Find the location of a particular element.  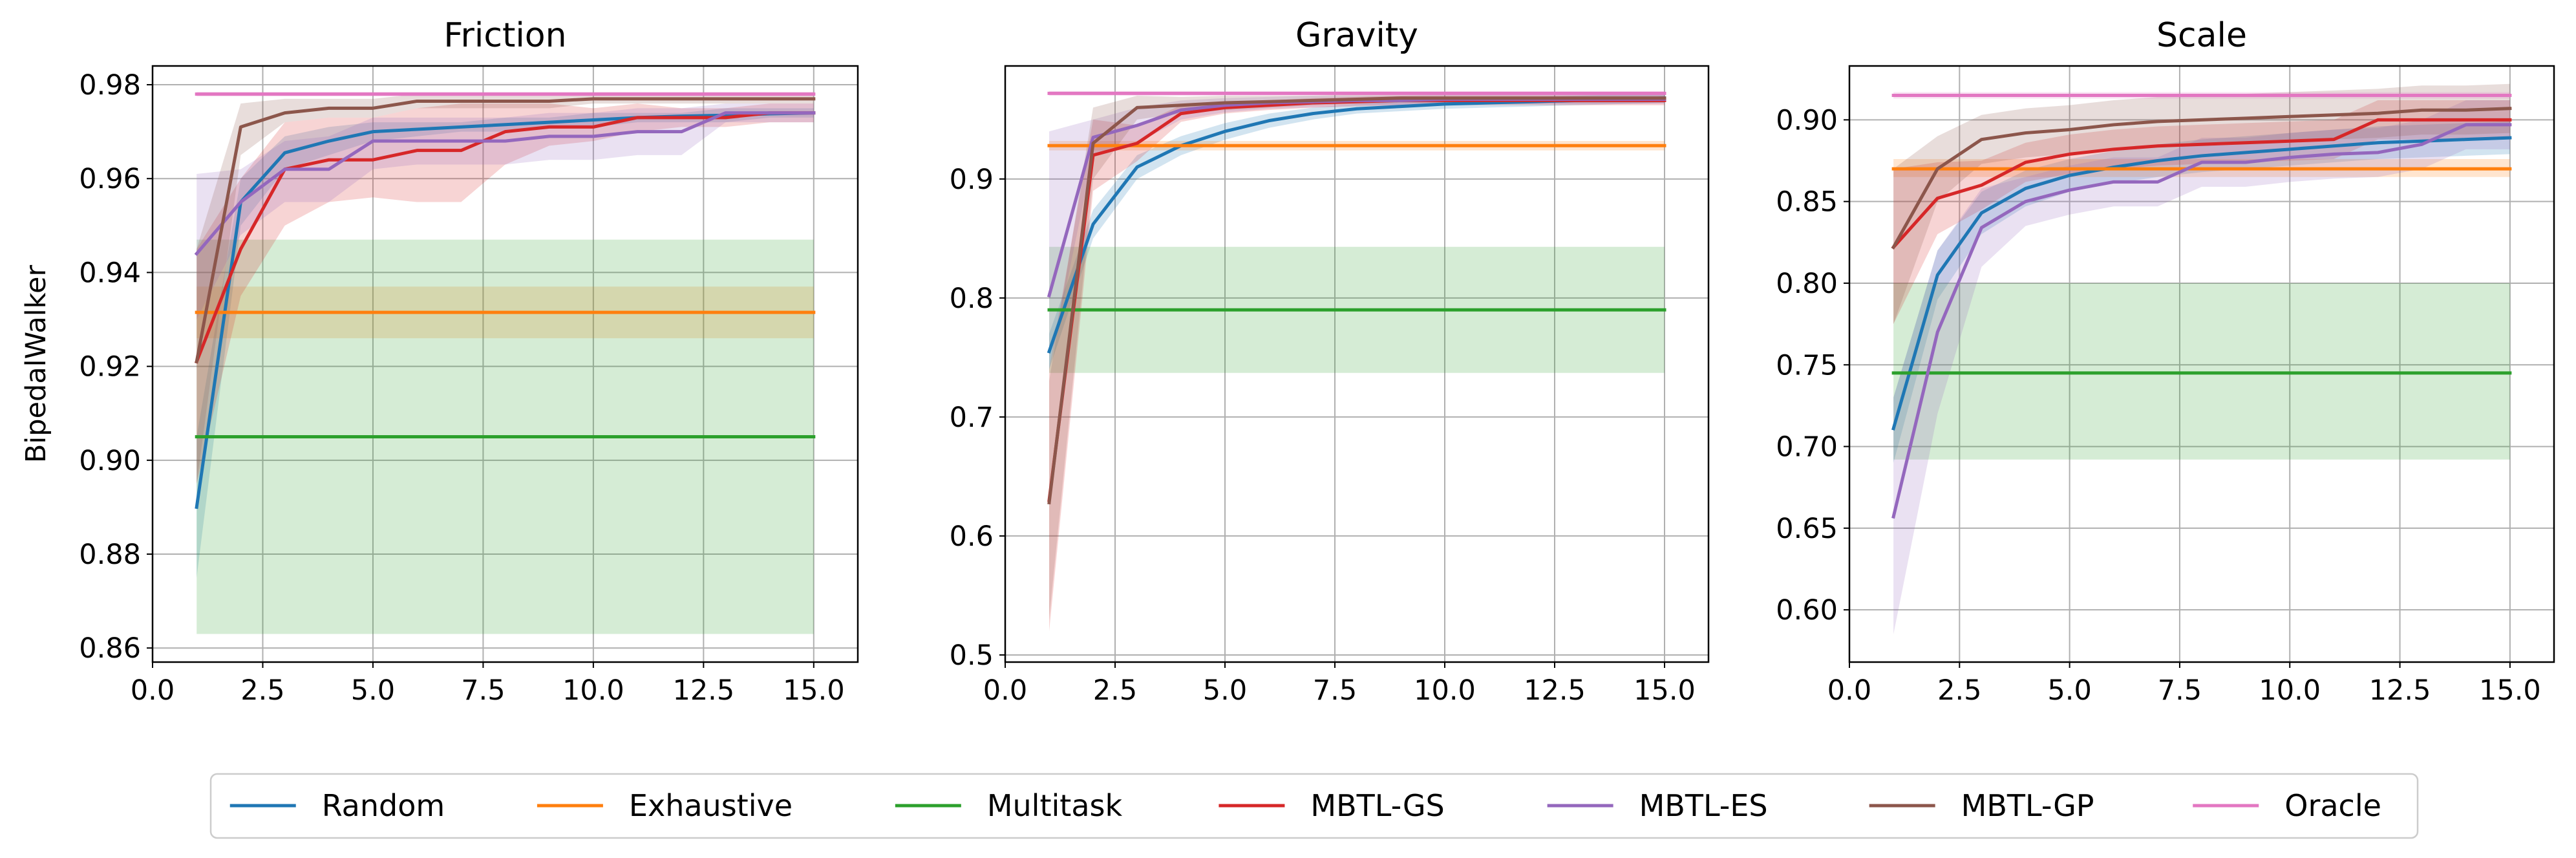

legend-label: Multitask is located at coordinates (1055, 805).